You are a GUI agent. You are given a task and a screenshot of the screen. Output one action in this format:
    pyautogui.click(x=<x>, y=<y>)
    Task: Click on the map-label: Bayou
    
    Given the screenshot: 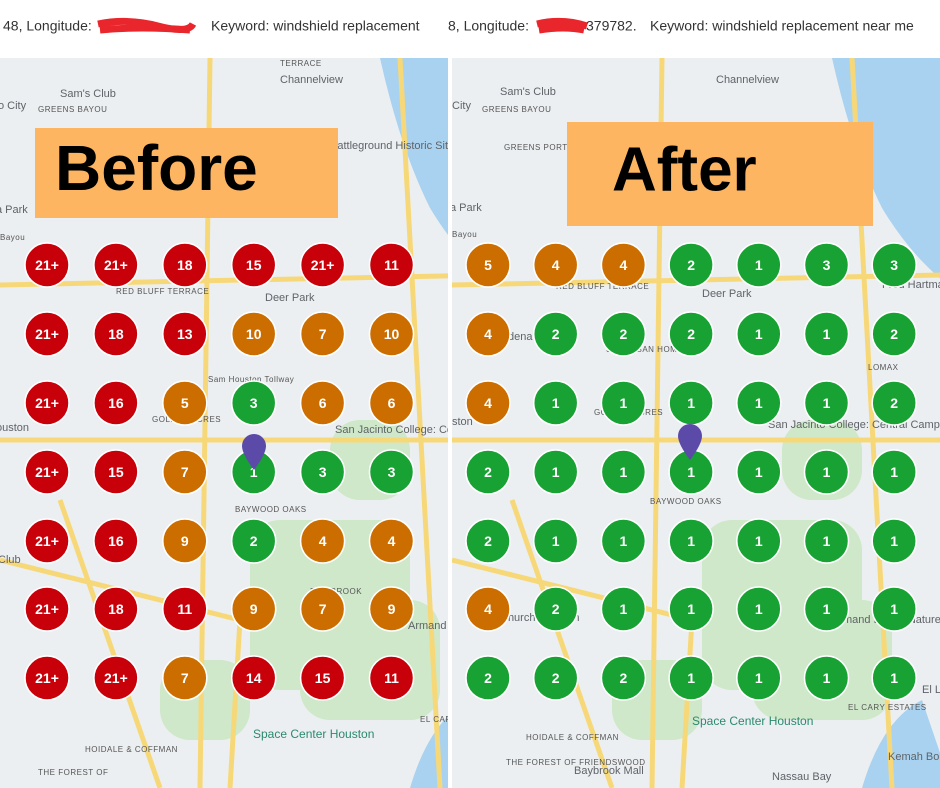 What is the action you would take?
    pyautogui.click(x=464, y=234)
    